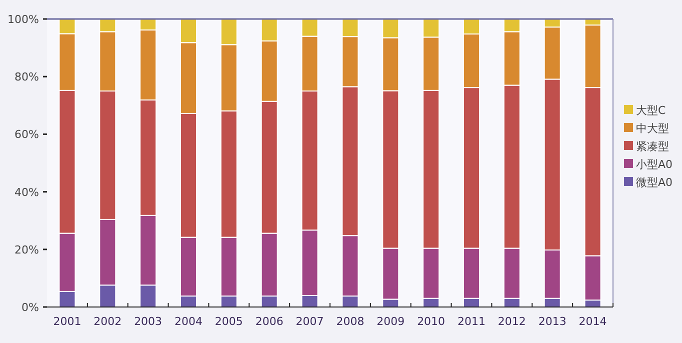 The width and height of the screenshot is (682, 343). I want to click on x-tick-label: 2003, so click(148, 321).